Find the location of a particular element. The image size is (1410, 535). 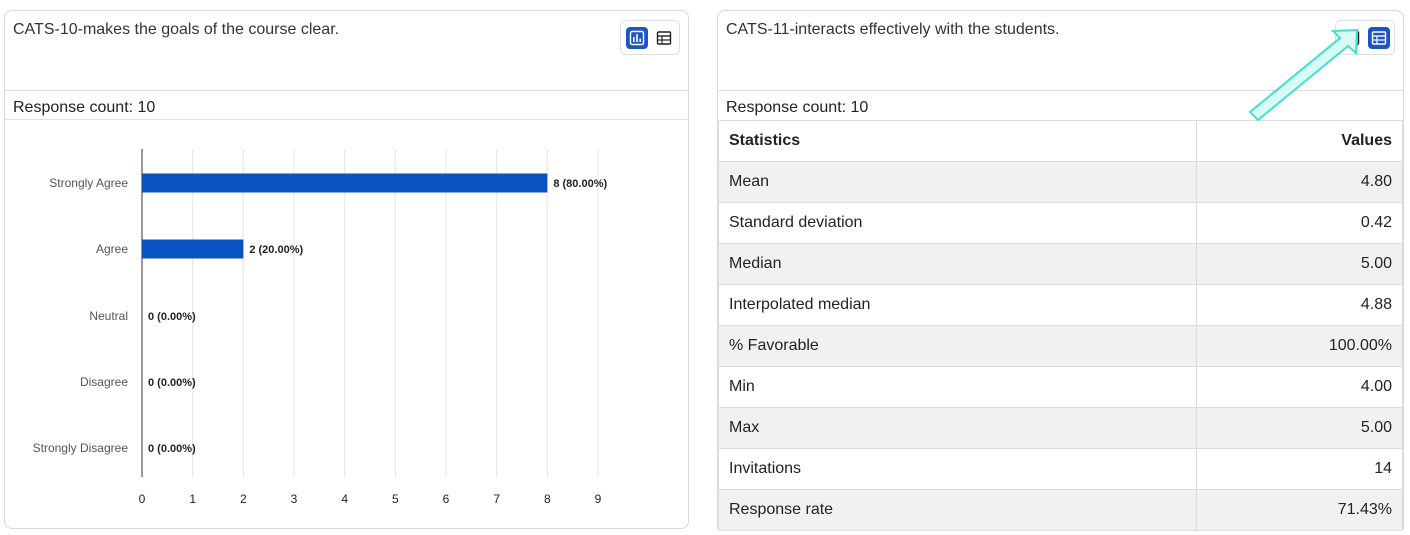

table-row: Max 5.00 is located at coordinates (1060, 428).